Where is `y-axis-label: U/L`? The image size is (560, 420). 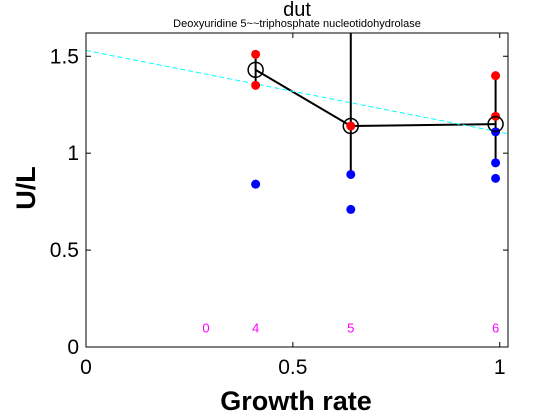
y-axis-label: U/L is located at coordinates (26, 188).